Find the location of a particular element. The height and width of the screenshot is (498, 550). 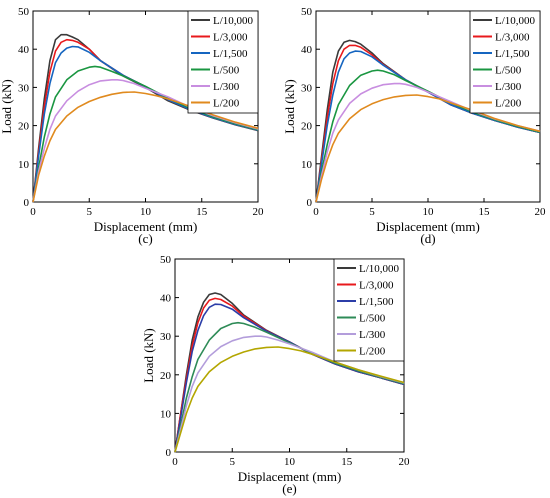

series-line-l200 is located at coordinates (289, 399).